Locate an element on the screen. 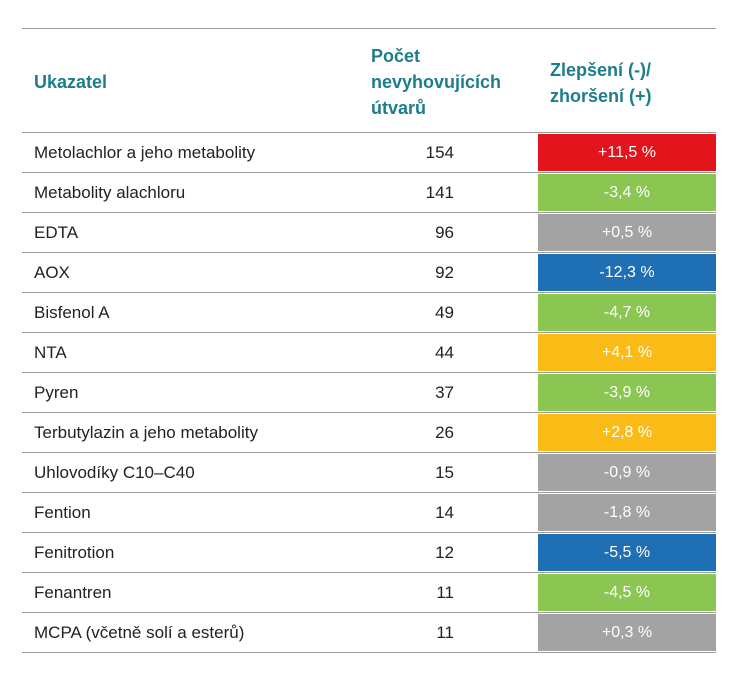 Image resolution: width=744 pixels, height=673 pixels. change-value: -4,7 % is located at coordinates (627, 312).